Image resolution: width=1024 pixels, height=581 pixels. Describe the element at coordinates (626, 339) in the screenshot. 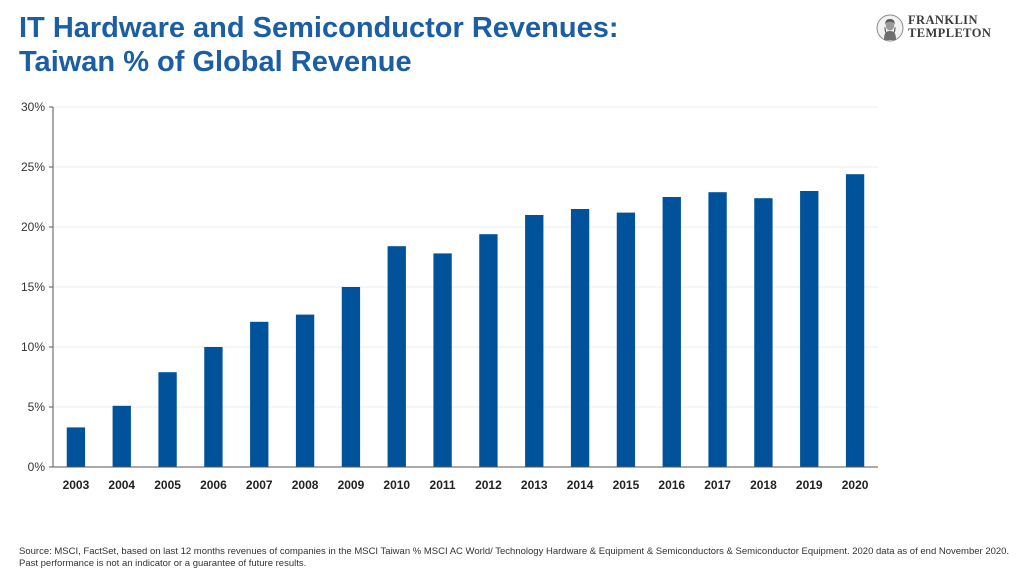

I see `bar-2015` at that location.